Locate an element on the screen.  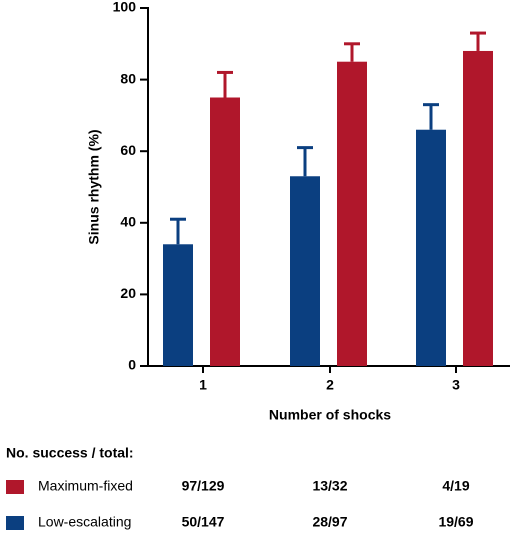
legend-label: Maximum-fixed is located at coordinates (85, 486).